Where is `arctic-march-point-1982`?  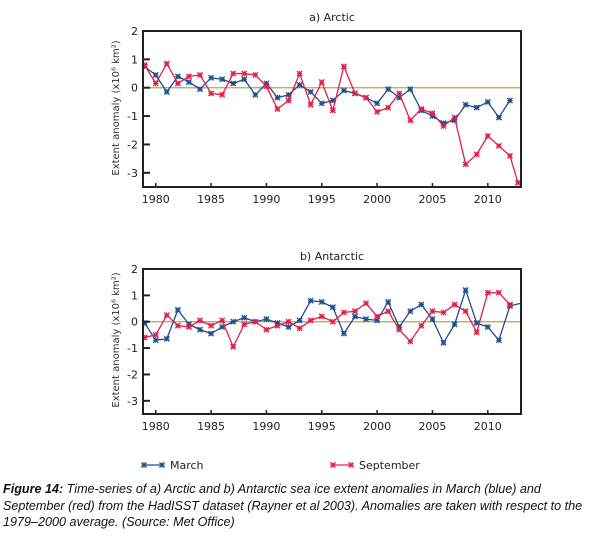
arctic-march-point-1982 is located at coordinates (177, 76).